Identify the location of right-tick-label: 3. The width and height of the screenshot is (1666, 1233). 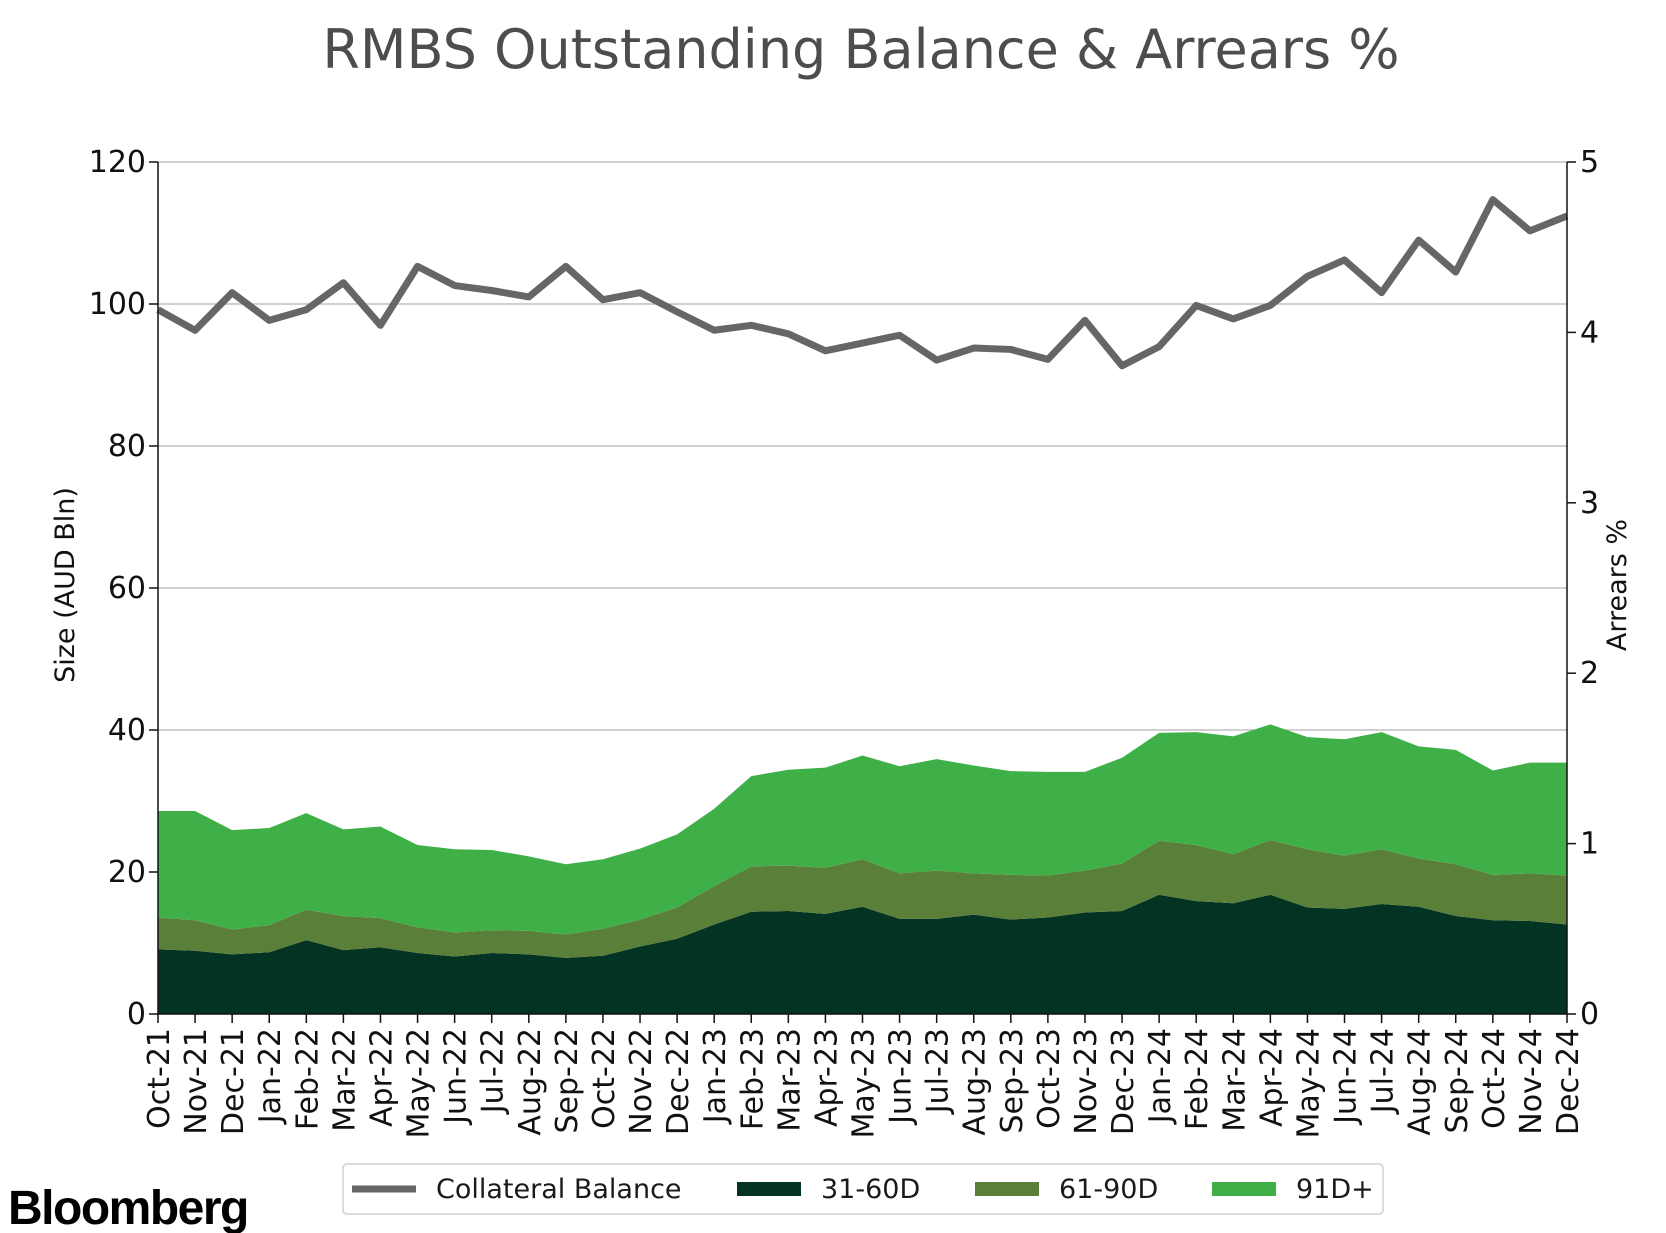
(1589, 503).